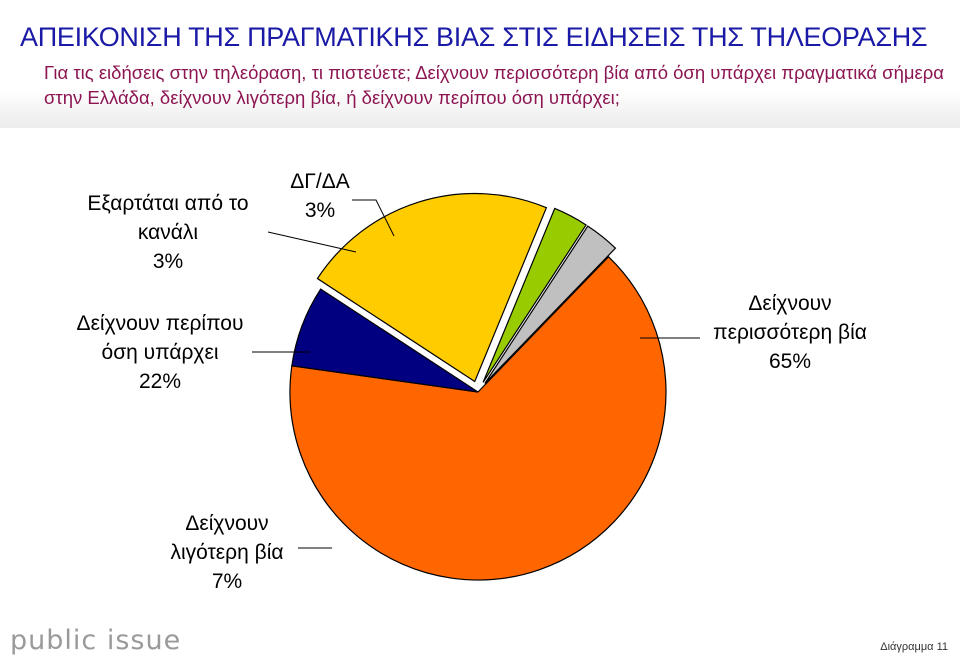 The image size is (960, 658). I want to click on slice-label: Δείχνουν λιγότερη βία 7%, so click(226, 552).